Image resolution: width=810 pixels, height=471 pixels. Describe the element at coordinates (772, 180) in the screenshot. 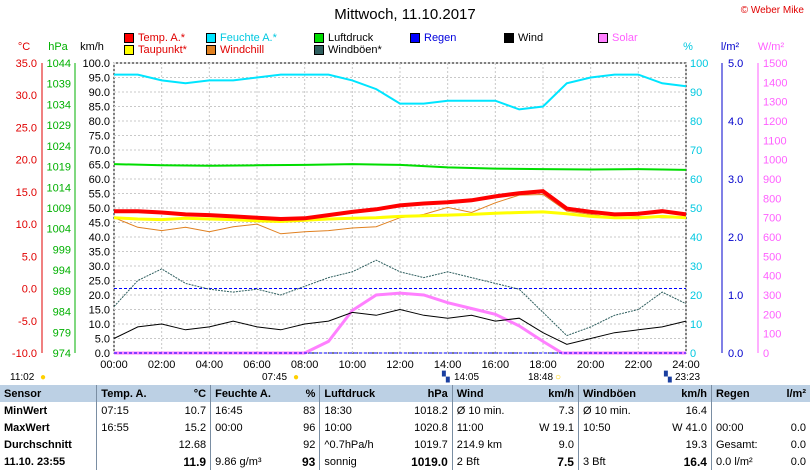

I see `solar-tick-label: 900` at that location.